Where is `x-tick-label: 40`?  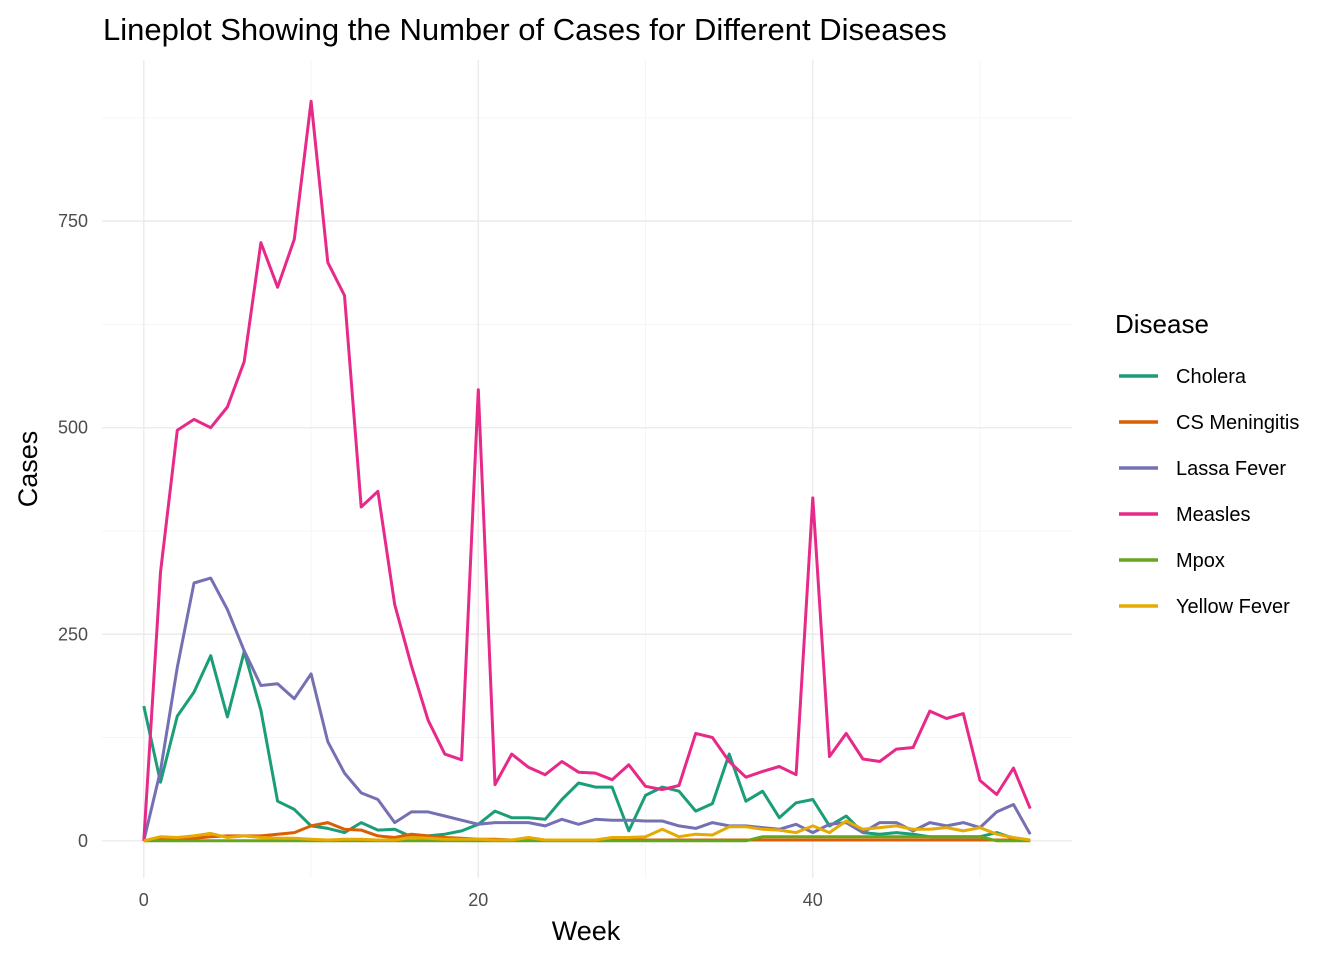
x-tick-label: 40 is located at coordinates (813, 900).